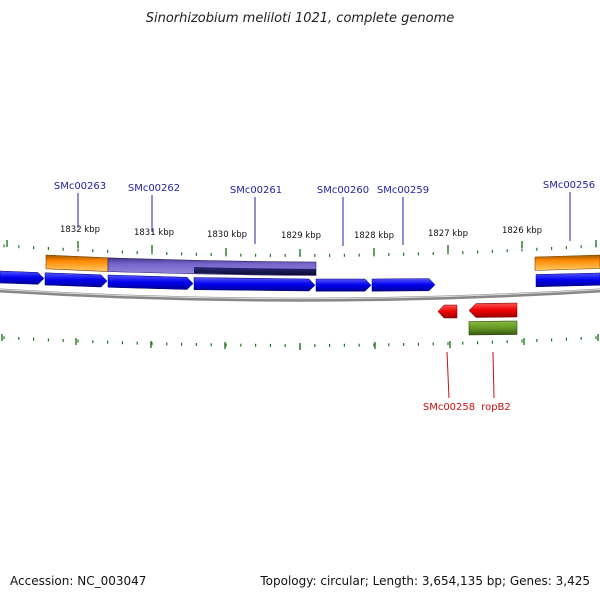 The height and width of the screenshot is (600, 600). What do you see at coordinates (154, 188) in the screenshot?
I see `gene-label-smc00262: SMc00262` at bounding box center [154, 188].